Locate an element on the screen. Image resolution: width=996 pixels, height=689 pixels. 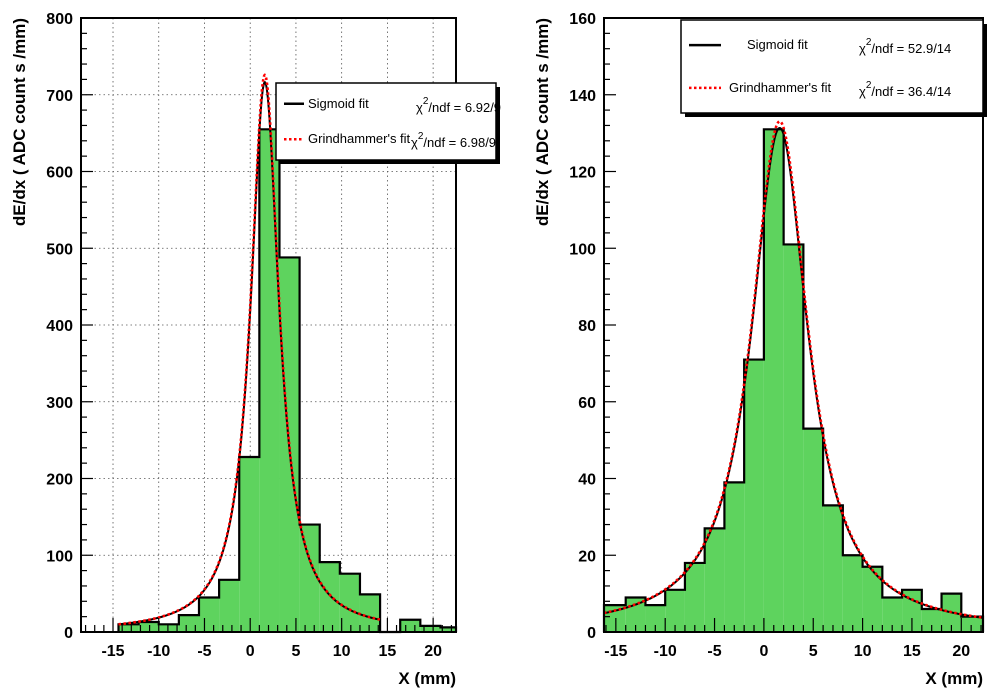
left-legend-grindhammer-label: Grindhammer's fit is located at coordinates (359, 138).